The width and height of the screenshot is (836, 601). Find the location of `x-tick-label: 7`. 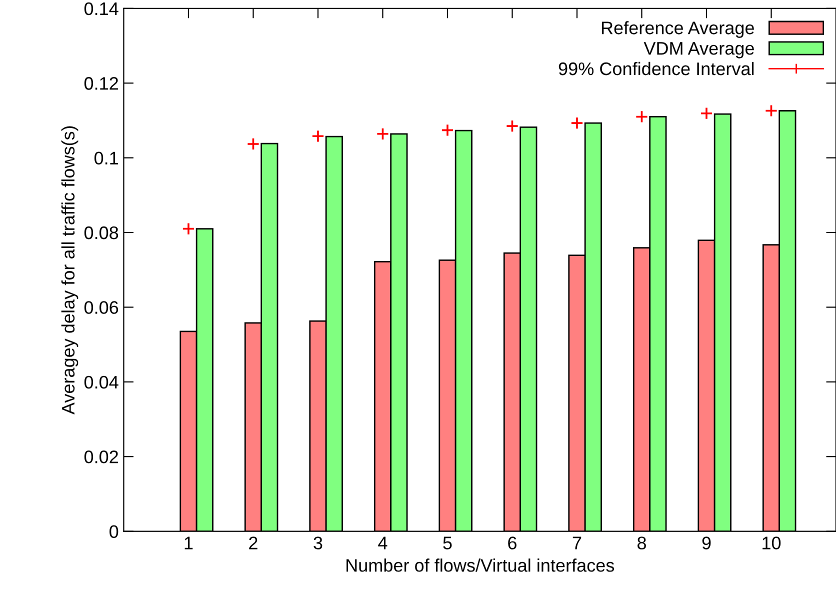

x-tick-label: 7 is located at coordinates (577, 543).